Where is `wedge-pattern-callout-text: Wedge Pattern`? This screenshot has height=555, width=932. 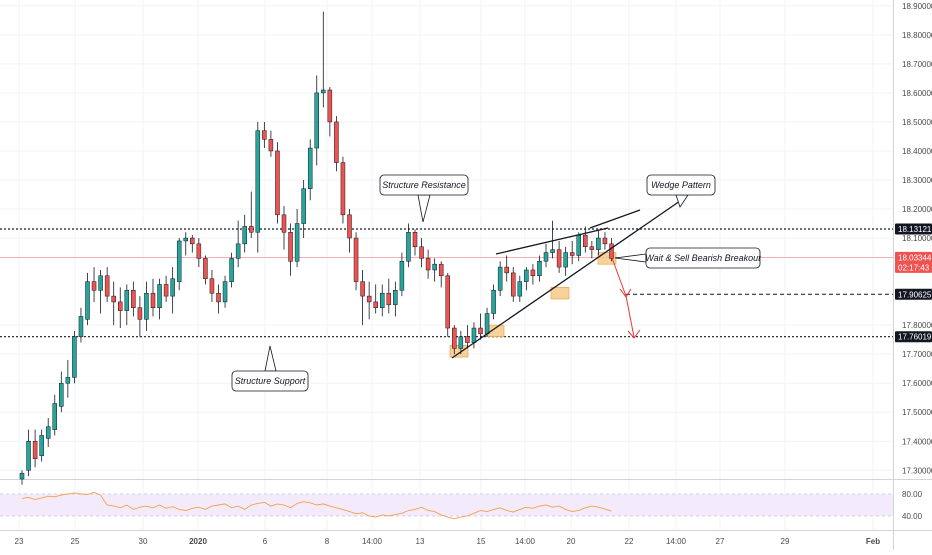 wedge-pattern-callout-text: Wedge Pattern is located at coordinates (681, 185).